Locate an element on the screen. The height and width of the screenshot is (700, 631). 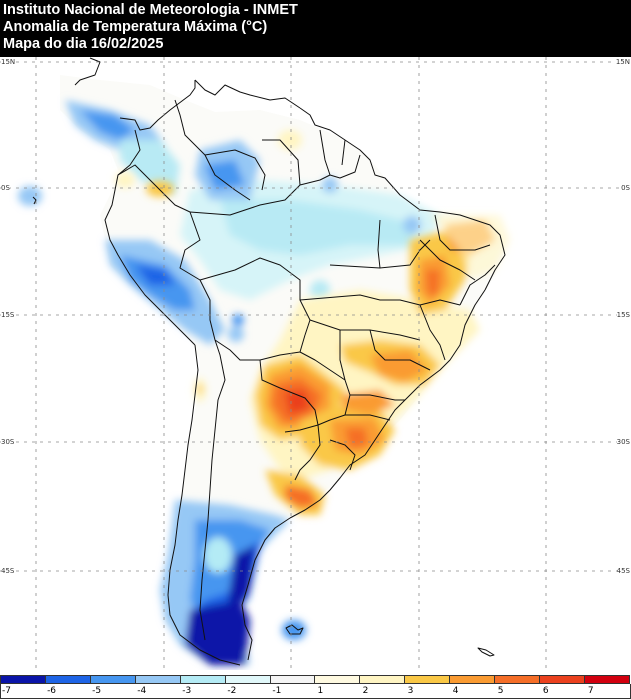
colorbar-tick-label: 4 is located at coordinates (455, 691).